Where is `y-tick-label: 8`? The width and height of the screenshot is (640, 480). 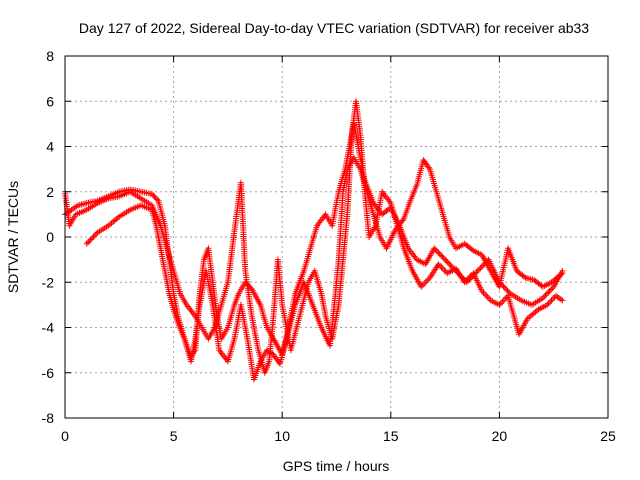 y-tick-label: 8 is located at coordinates (50, 56).